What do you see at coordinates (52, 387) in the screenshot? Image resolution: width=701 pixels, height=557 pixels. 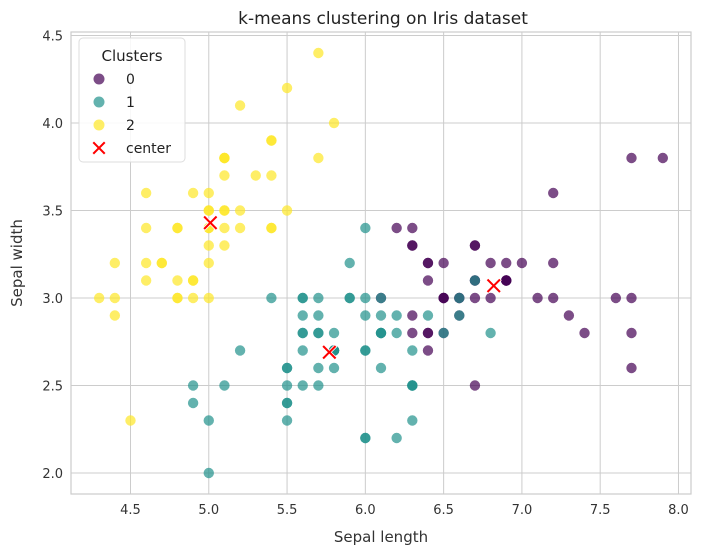 I see `y-tick-label: 2.5` at bounding box center [52, 387].